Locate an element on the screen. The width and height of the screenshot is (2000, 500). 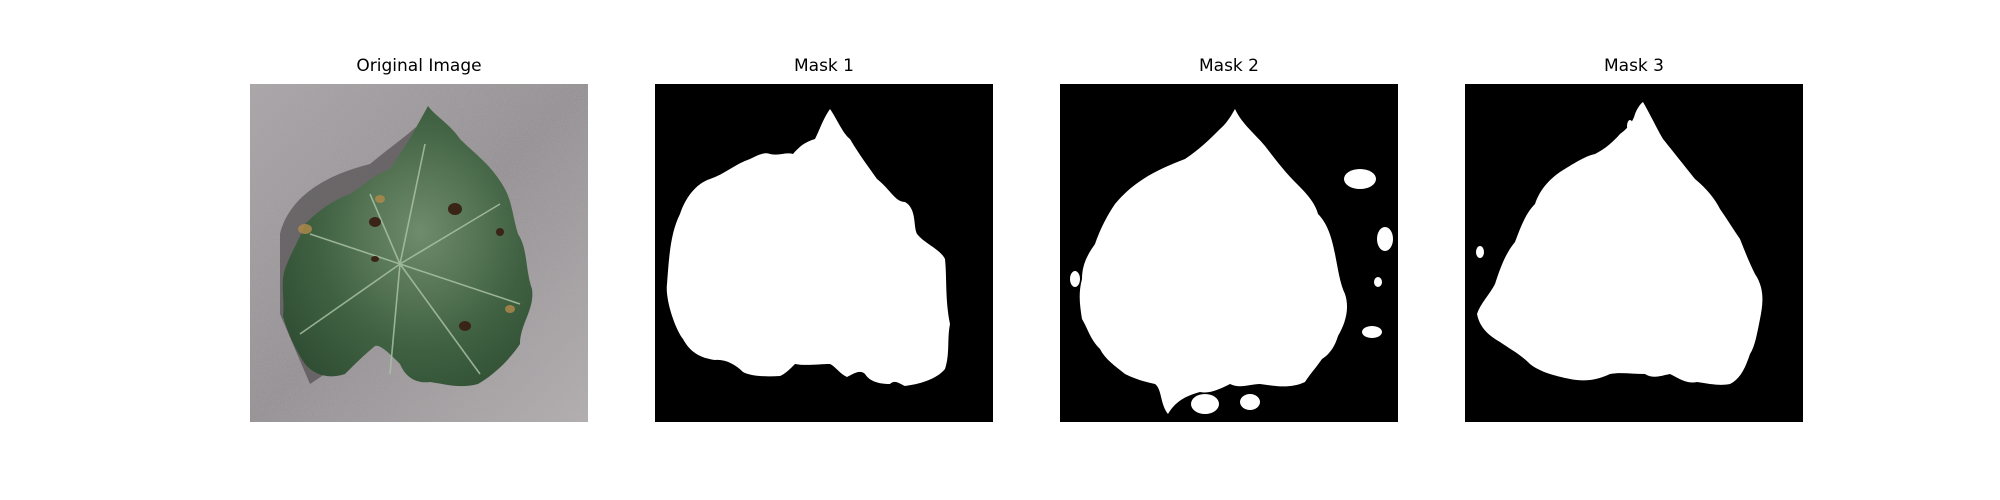
mask-2-panel is located at coordinates (1229, 253).